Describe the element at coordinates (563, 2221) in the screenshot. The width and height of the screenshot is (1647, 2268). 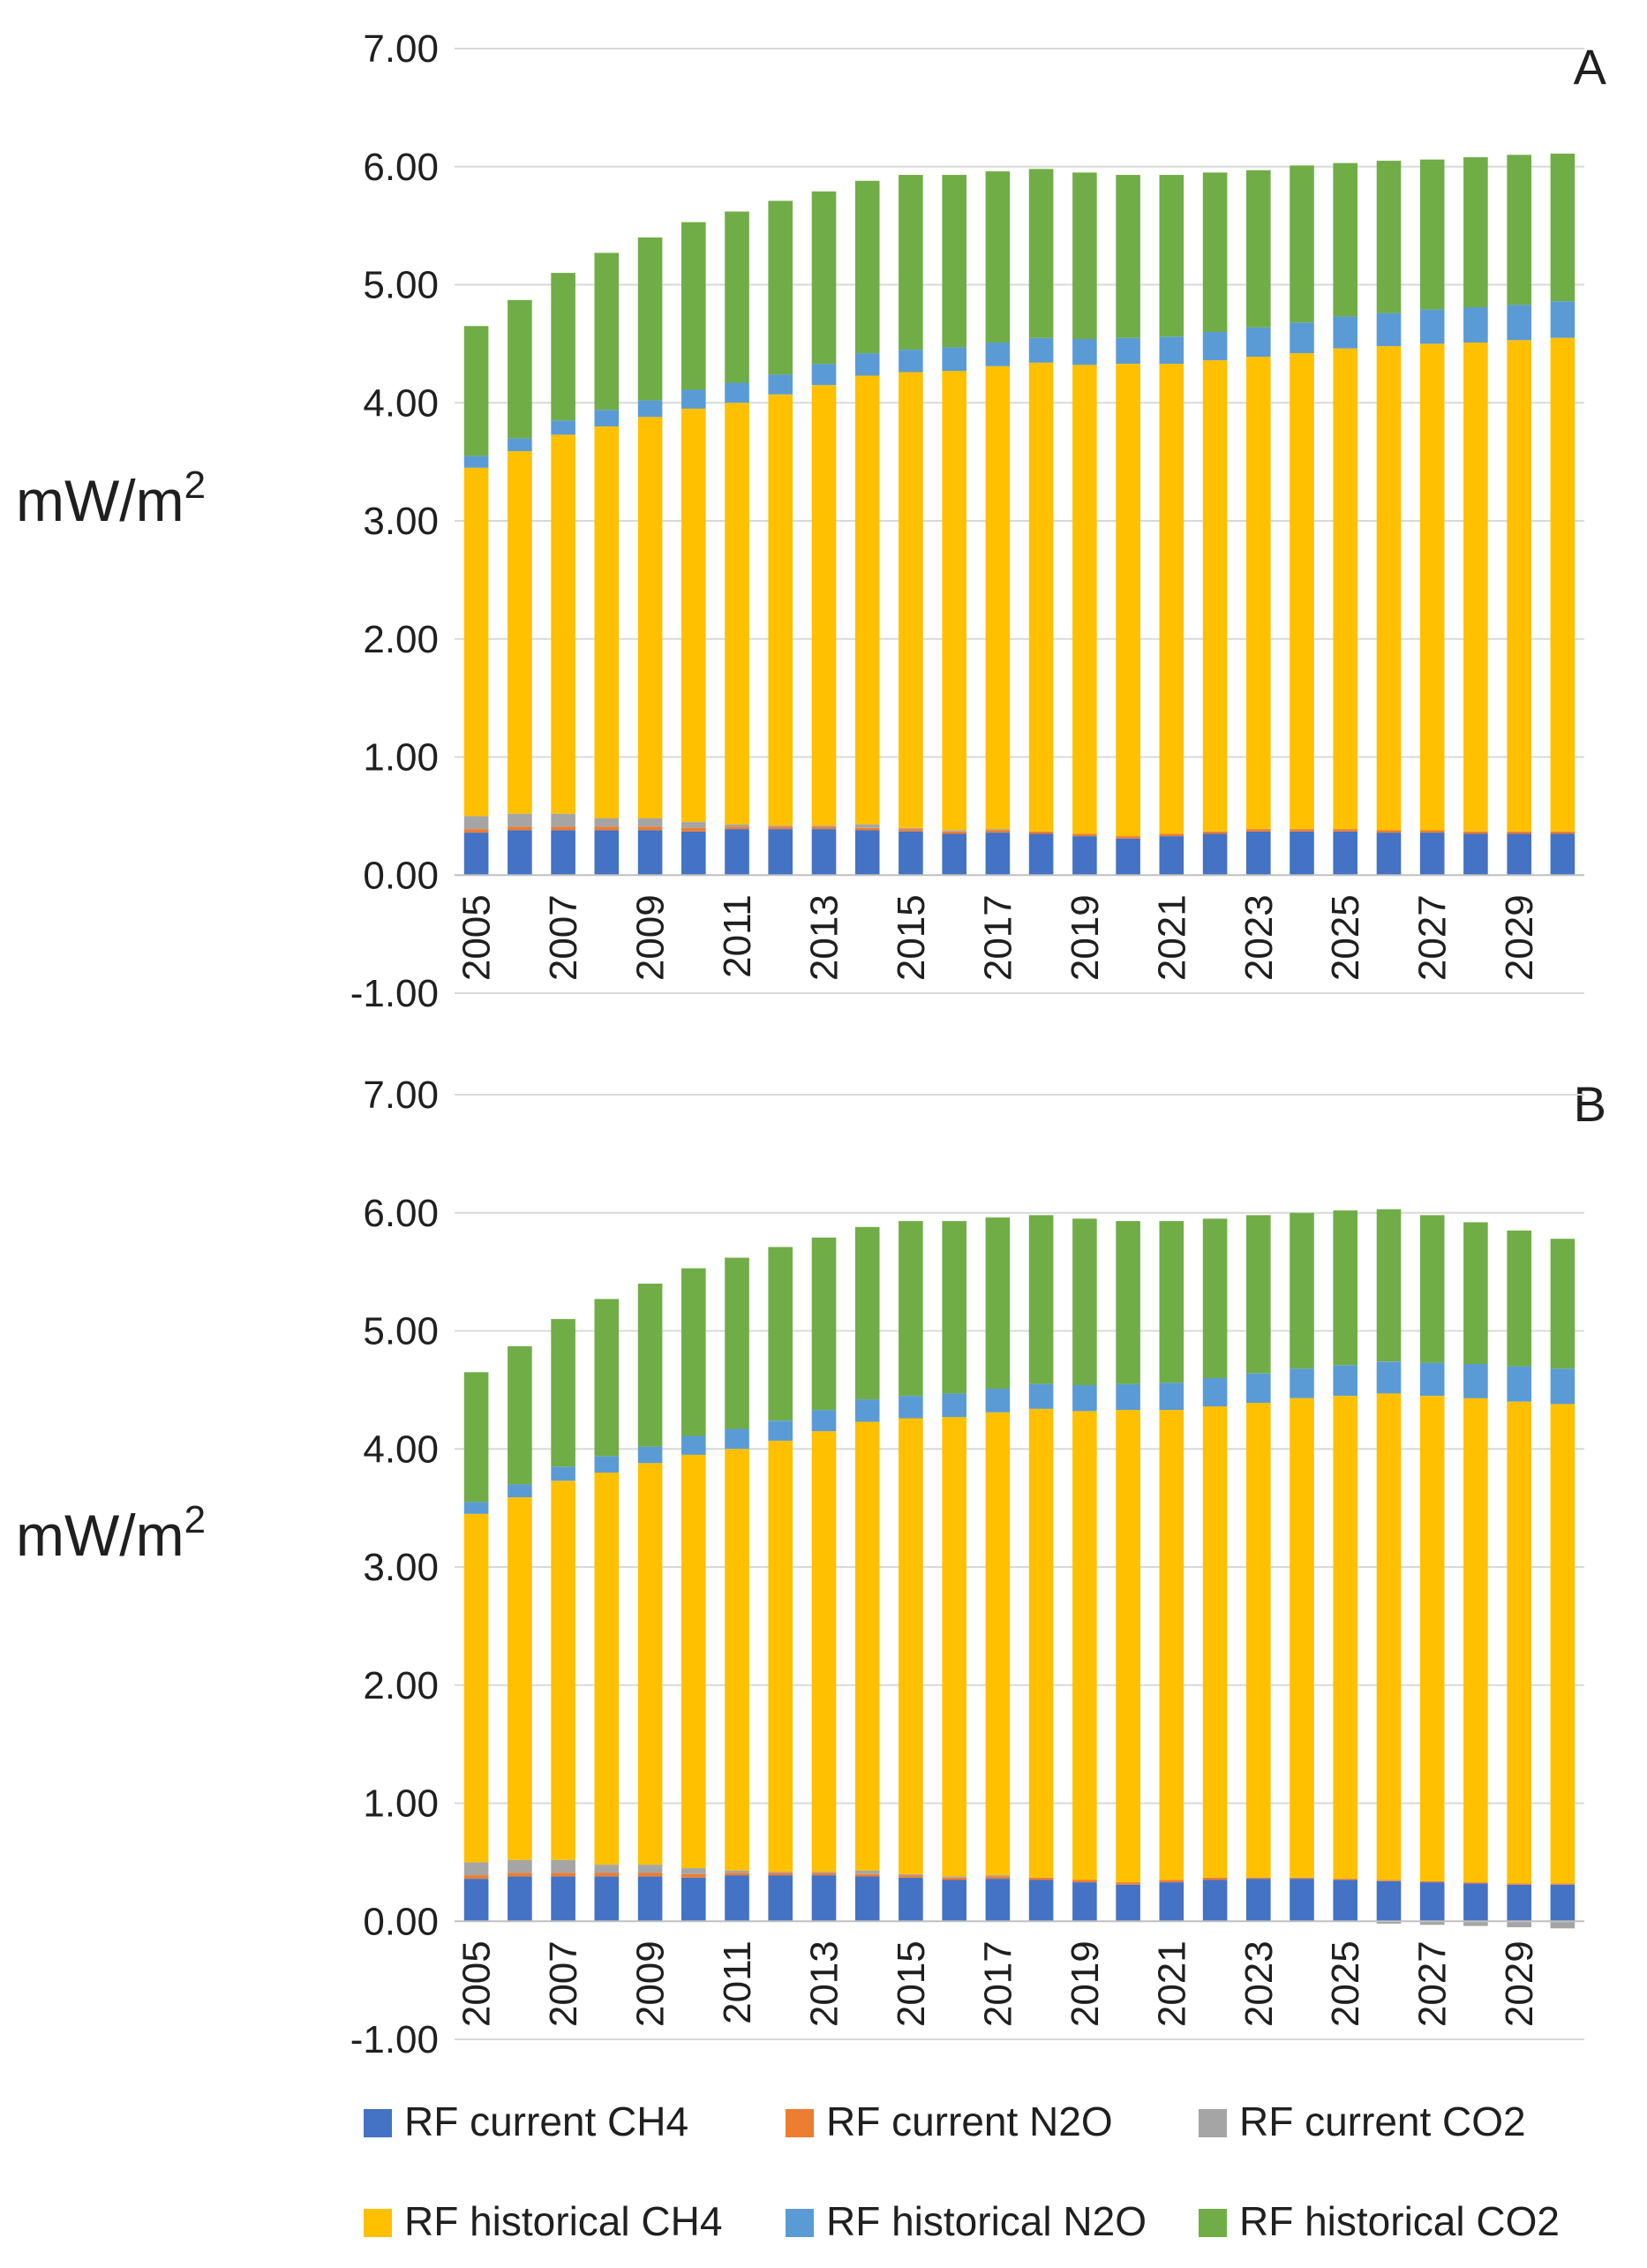
I see `legend-label: RF historical CH4` at that location.